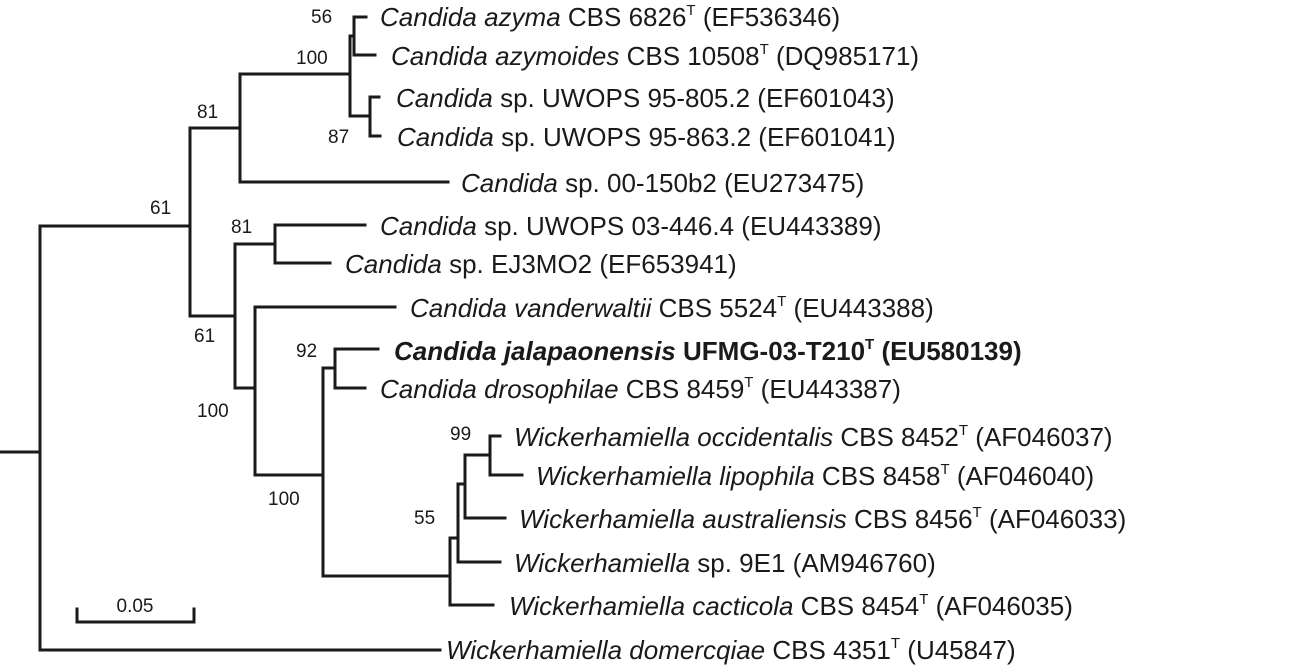 This screenshot has width=1302, height=670. What do you see at coordinates (321, 17) in the screenshot?
I see `bootstrap-label: 56` at bounding box center [321, 17].